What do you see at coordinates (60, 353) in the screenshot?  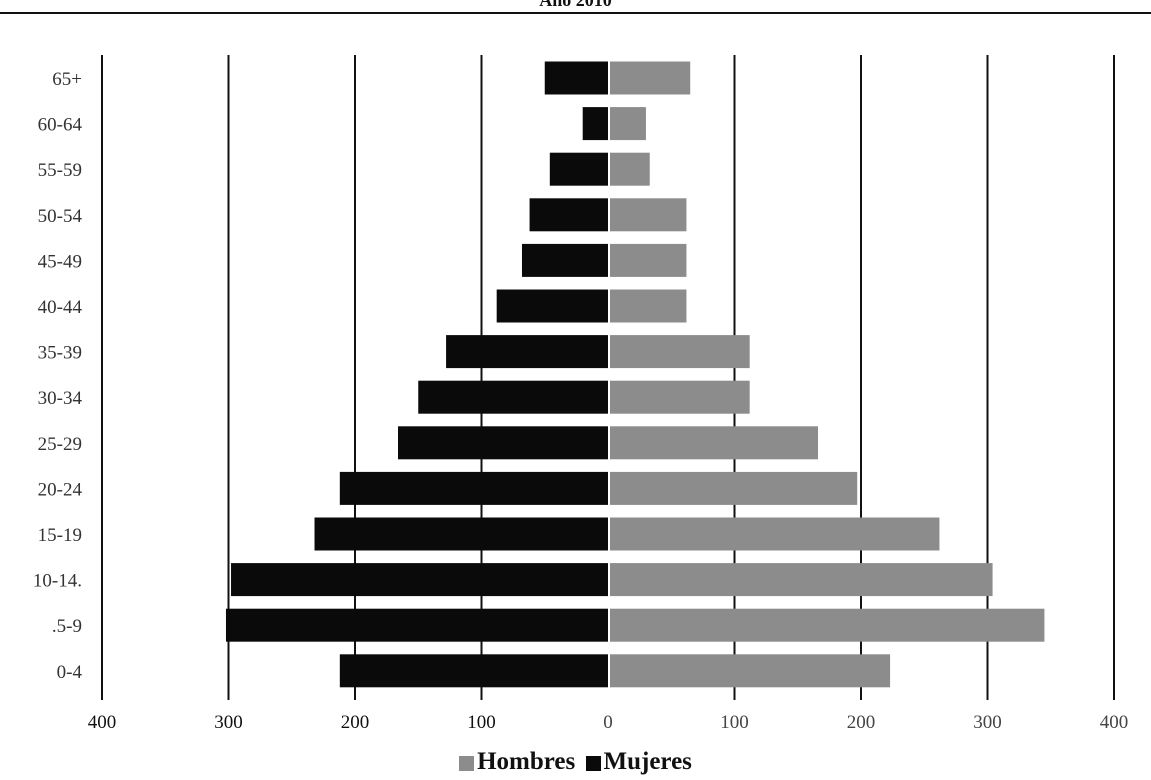 I see `y-category-label: 35-39` at bounding box center [60, 353].